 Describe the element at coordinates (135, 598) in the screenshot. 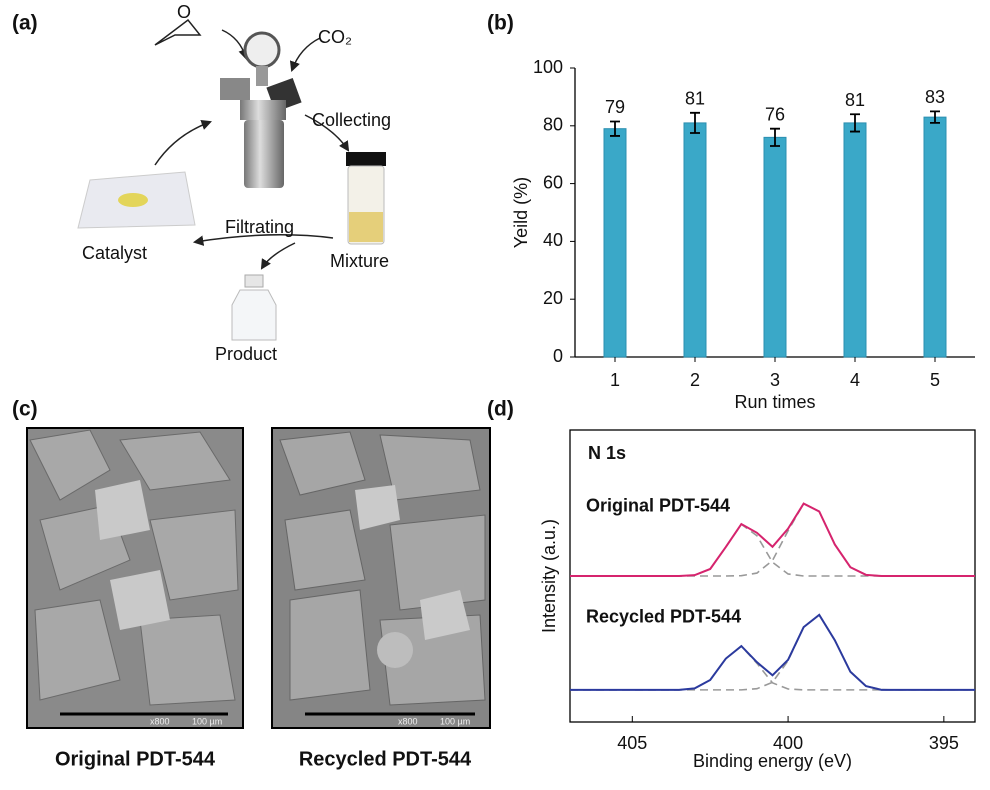

I see `sem-image: x800 100 µm Original PDT-544` at that location.